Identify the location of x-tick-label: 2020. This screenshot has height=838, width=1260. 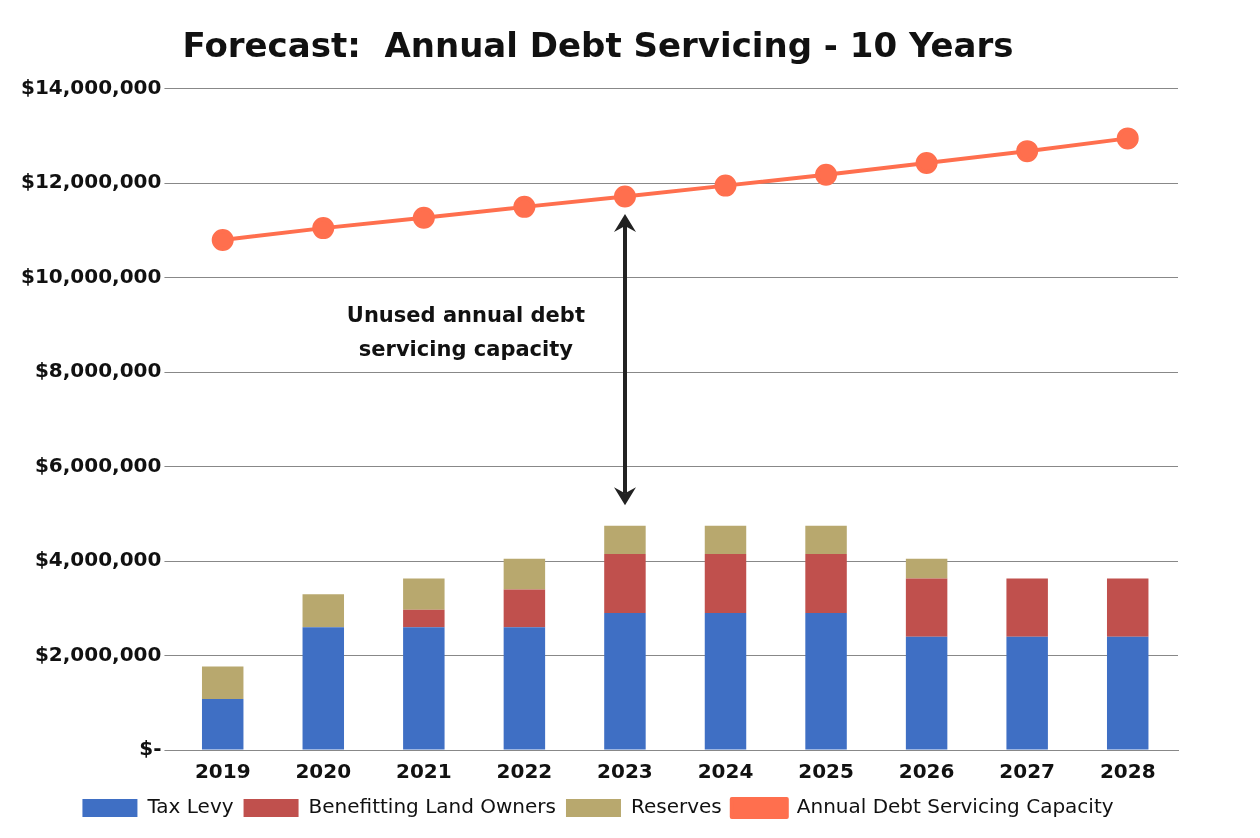
(323, 771).